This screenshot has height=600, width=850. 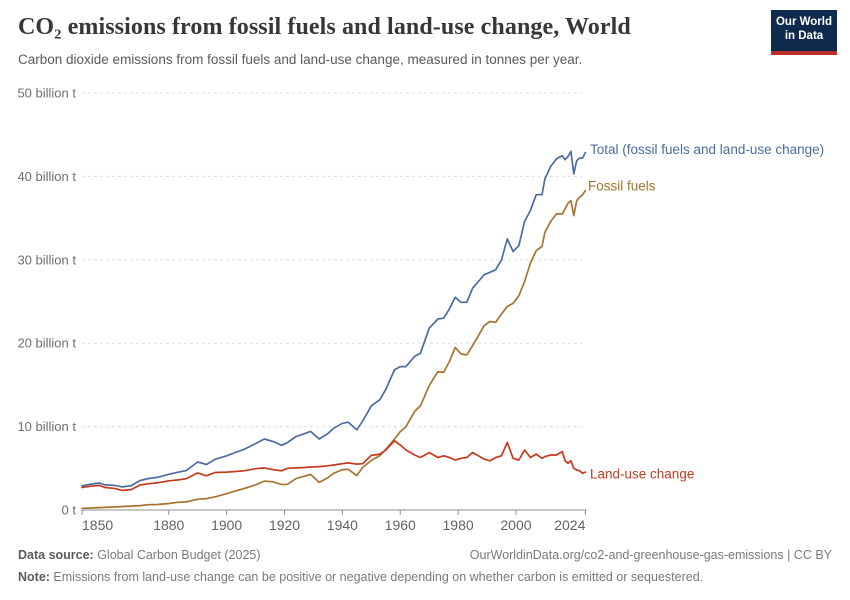 I want to click on owid-logo-line2: in Data, so click(x=804, y=36).